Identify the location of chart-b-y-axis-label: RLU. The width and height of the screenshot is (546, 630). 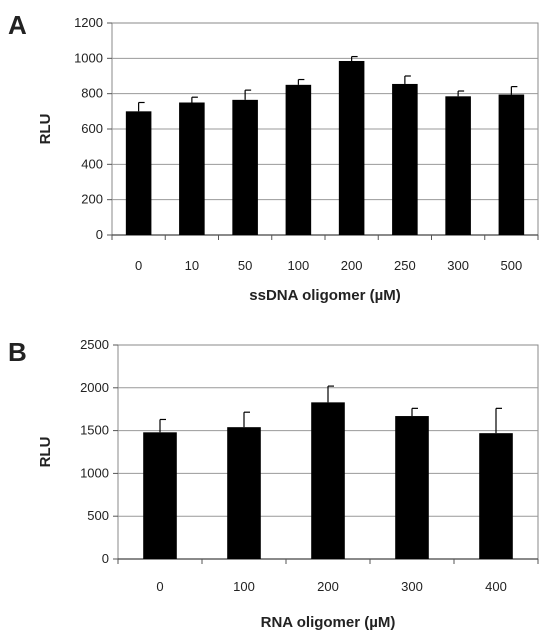
(45, 452).